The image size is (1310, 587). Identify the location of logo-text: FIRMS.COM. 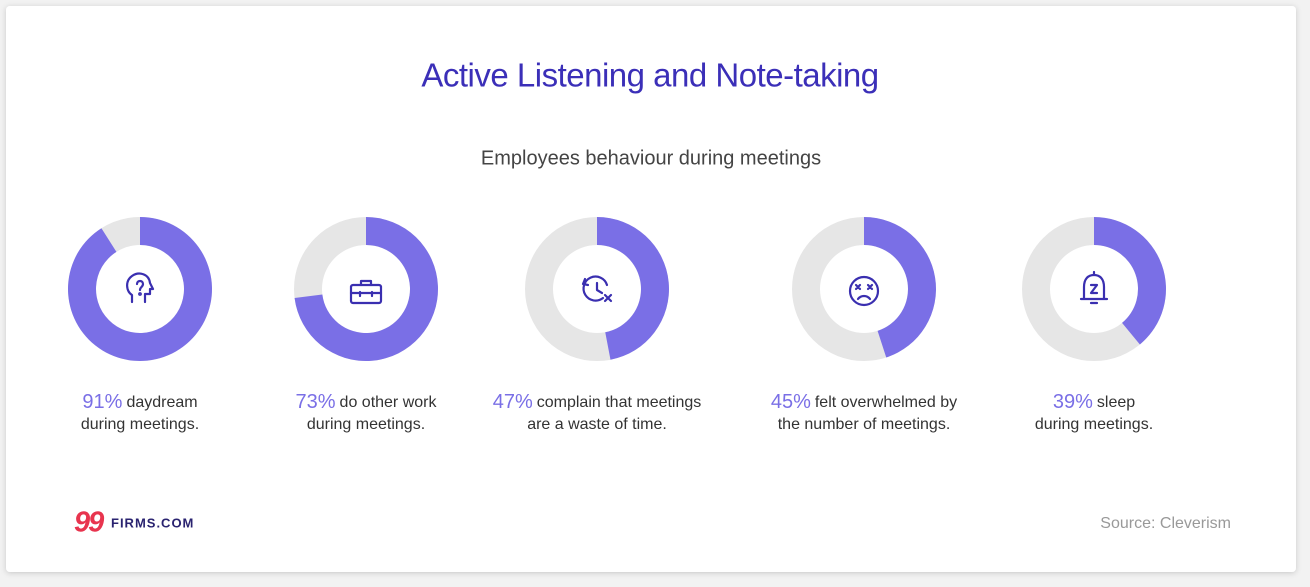
(152, 522).